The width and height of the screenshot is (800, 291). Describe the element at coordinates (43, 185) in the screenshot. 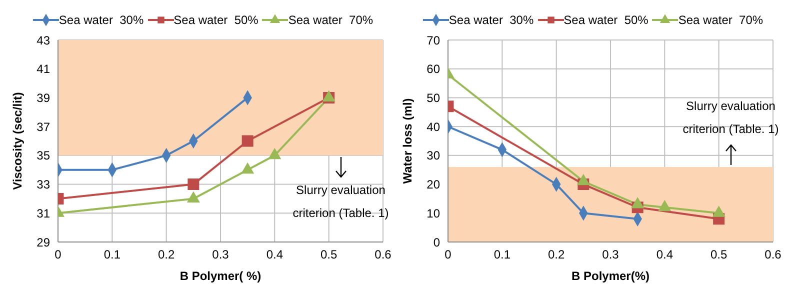

I see `y-tick-label: 33` at that location.